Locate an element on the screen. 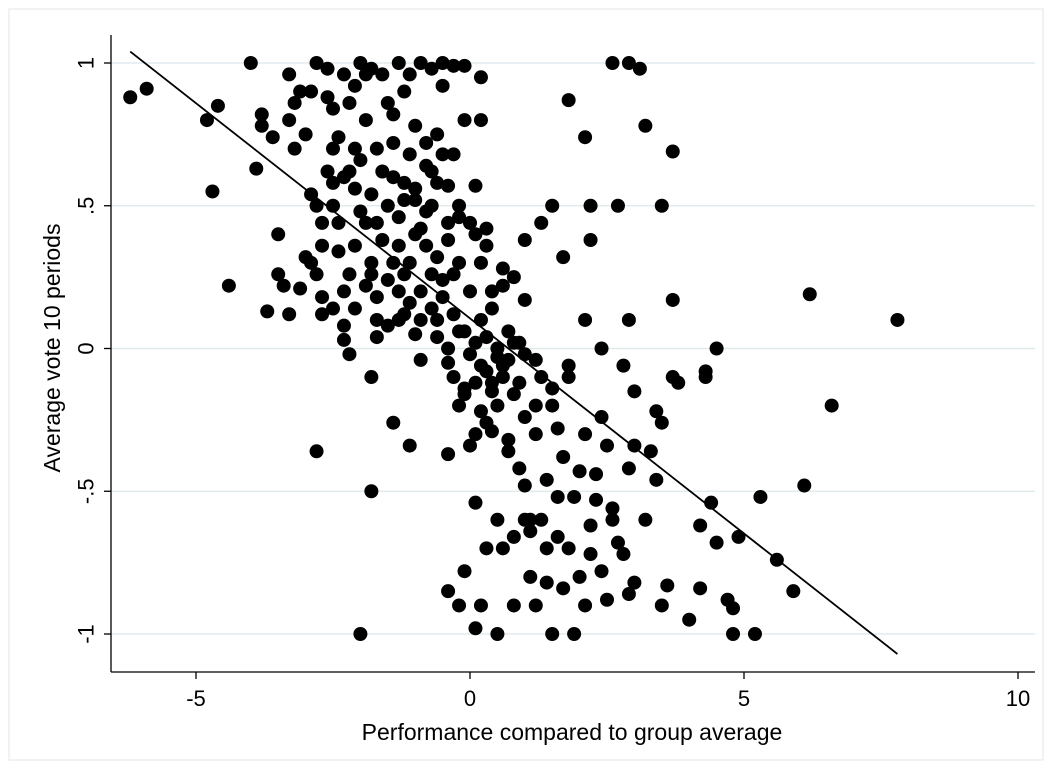  y-axis-title: Average vote 10 periods is located at coordinates (52, 348).